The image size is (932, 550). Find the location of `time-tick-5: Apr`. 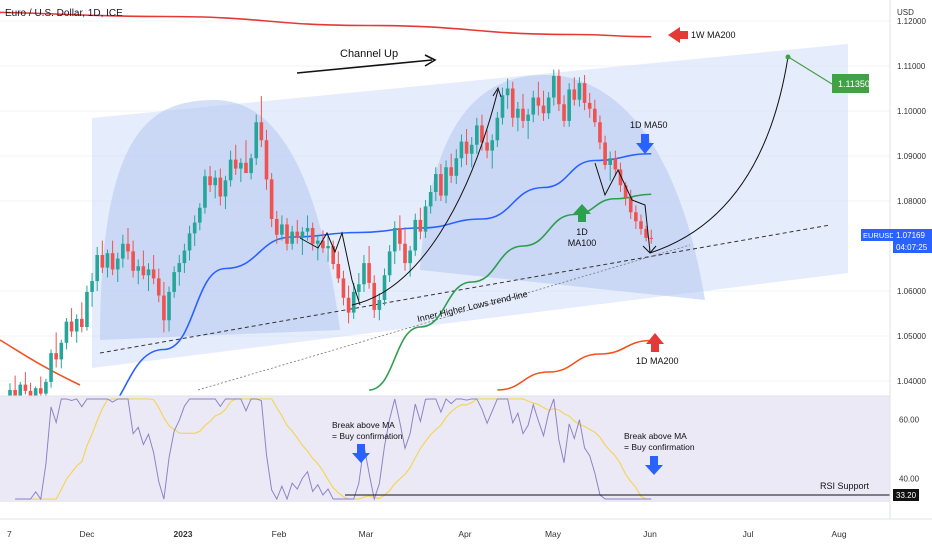

time-tick-5: Apr is located at coordinates (464, 534).